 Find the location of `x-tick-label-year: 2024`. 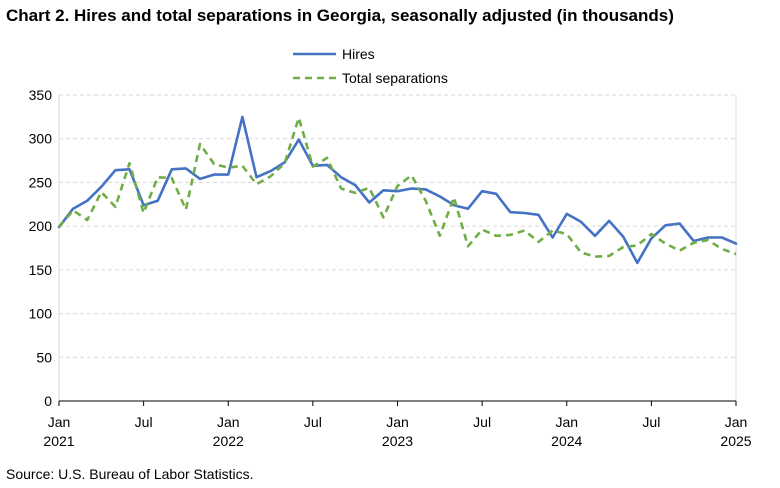

x-tick-label-year: 2024 is located at coordinates (566, 441).